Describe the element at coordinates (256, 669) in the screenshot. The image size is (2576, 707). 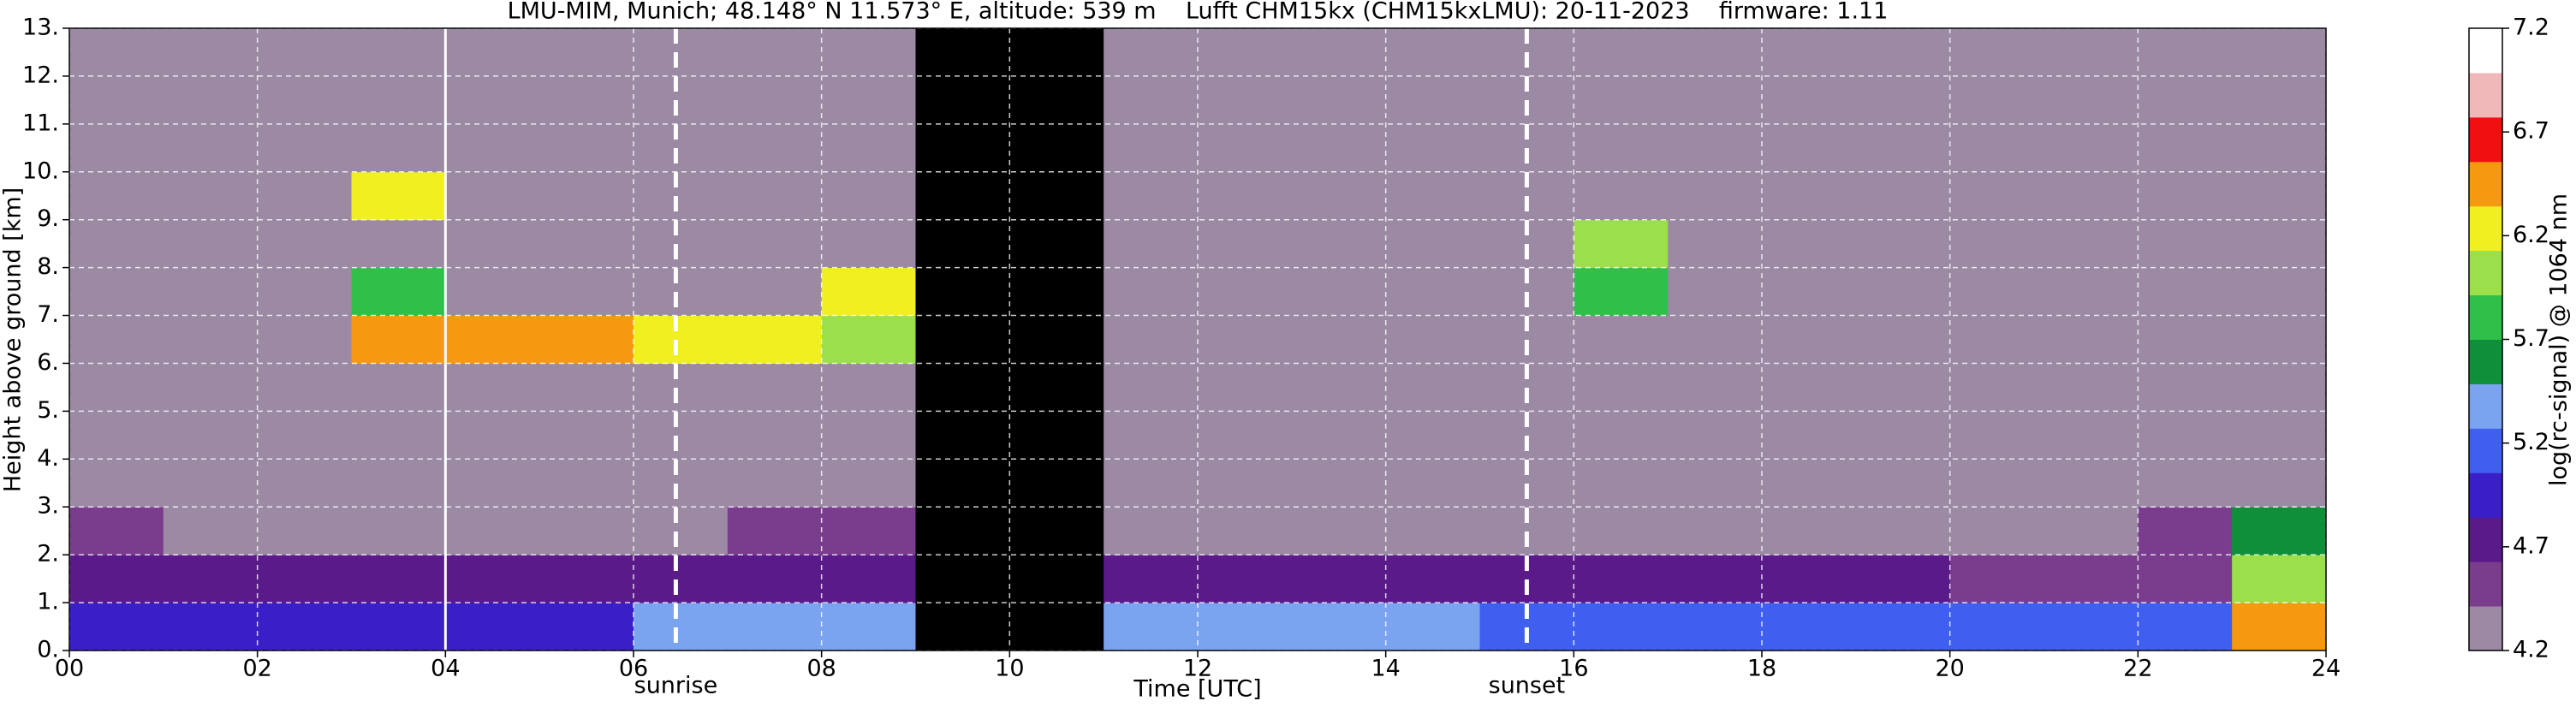
I see `x-tick-label: 02` at that location.